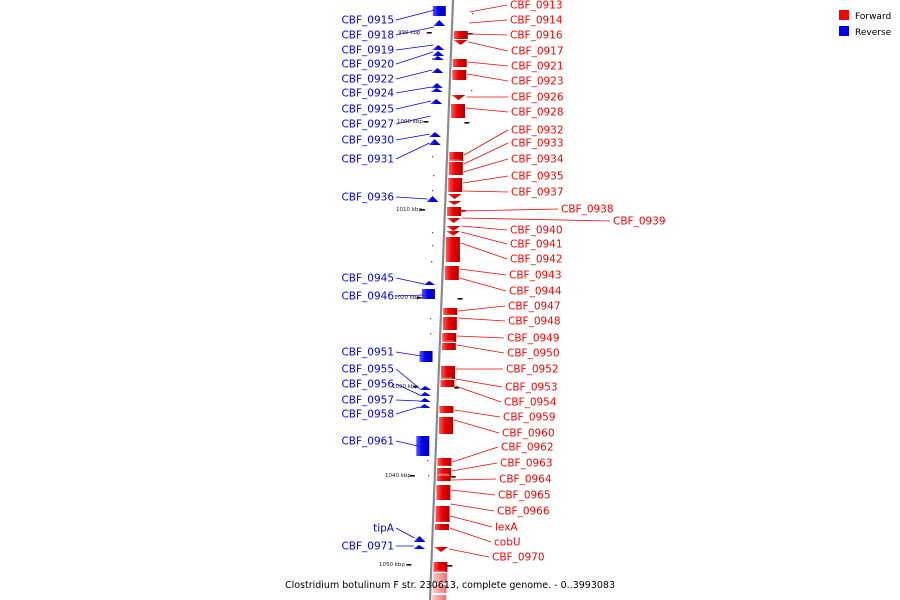 This screenshot has height=600, width=900. What do you see at coordinates (506, 528) in the screenshot?
I see `forward-gene-label: lexA` at bounding box center [506, 528].